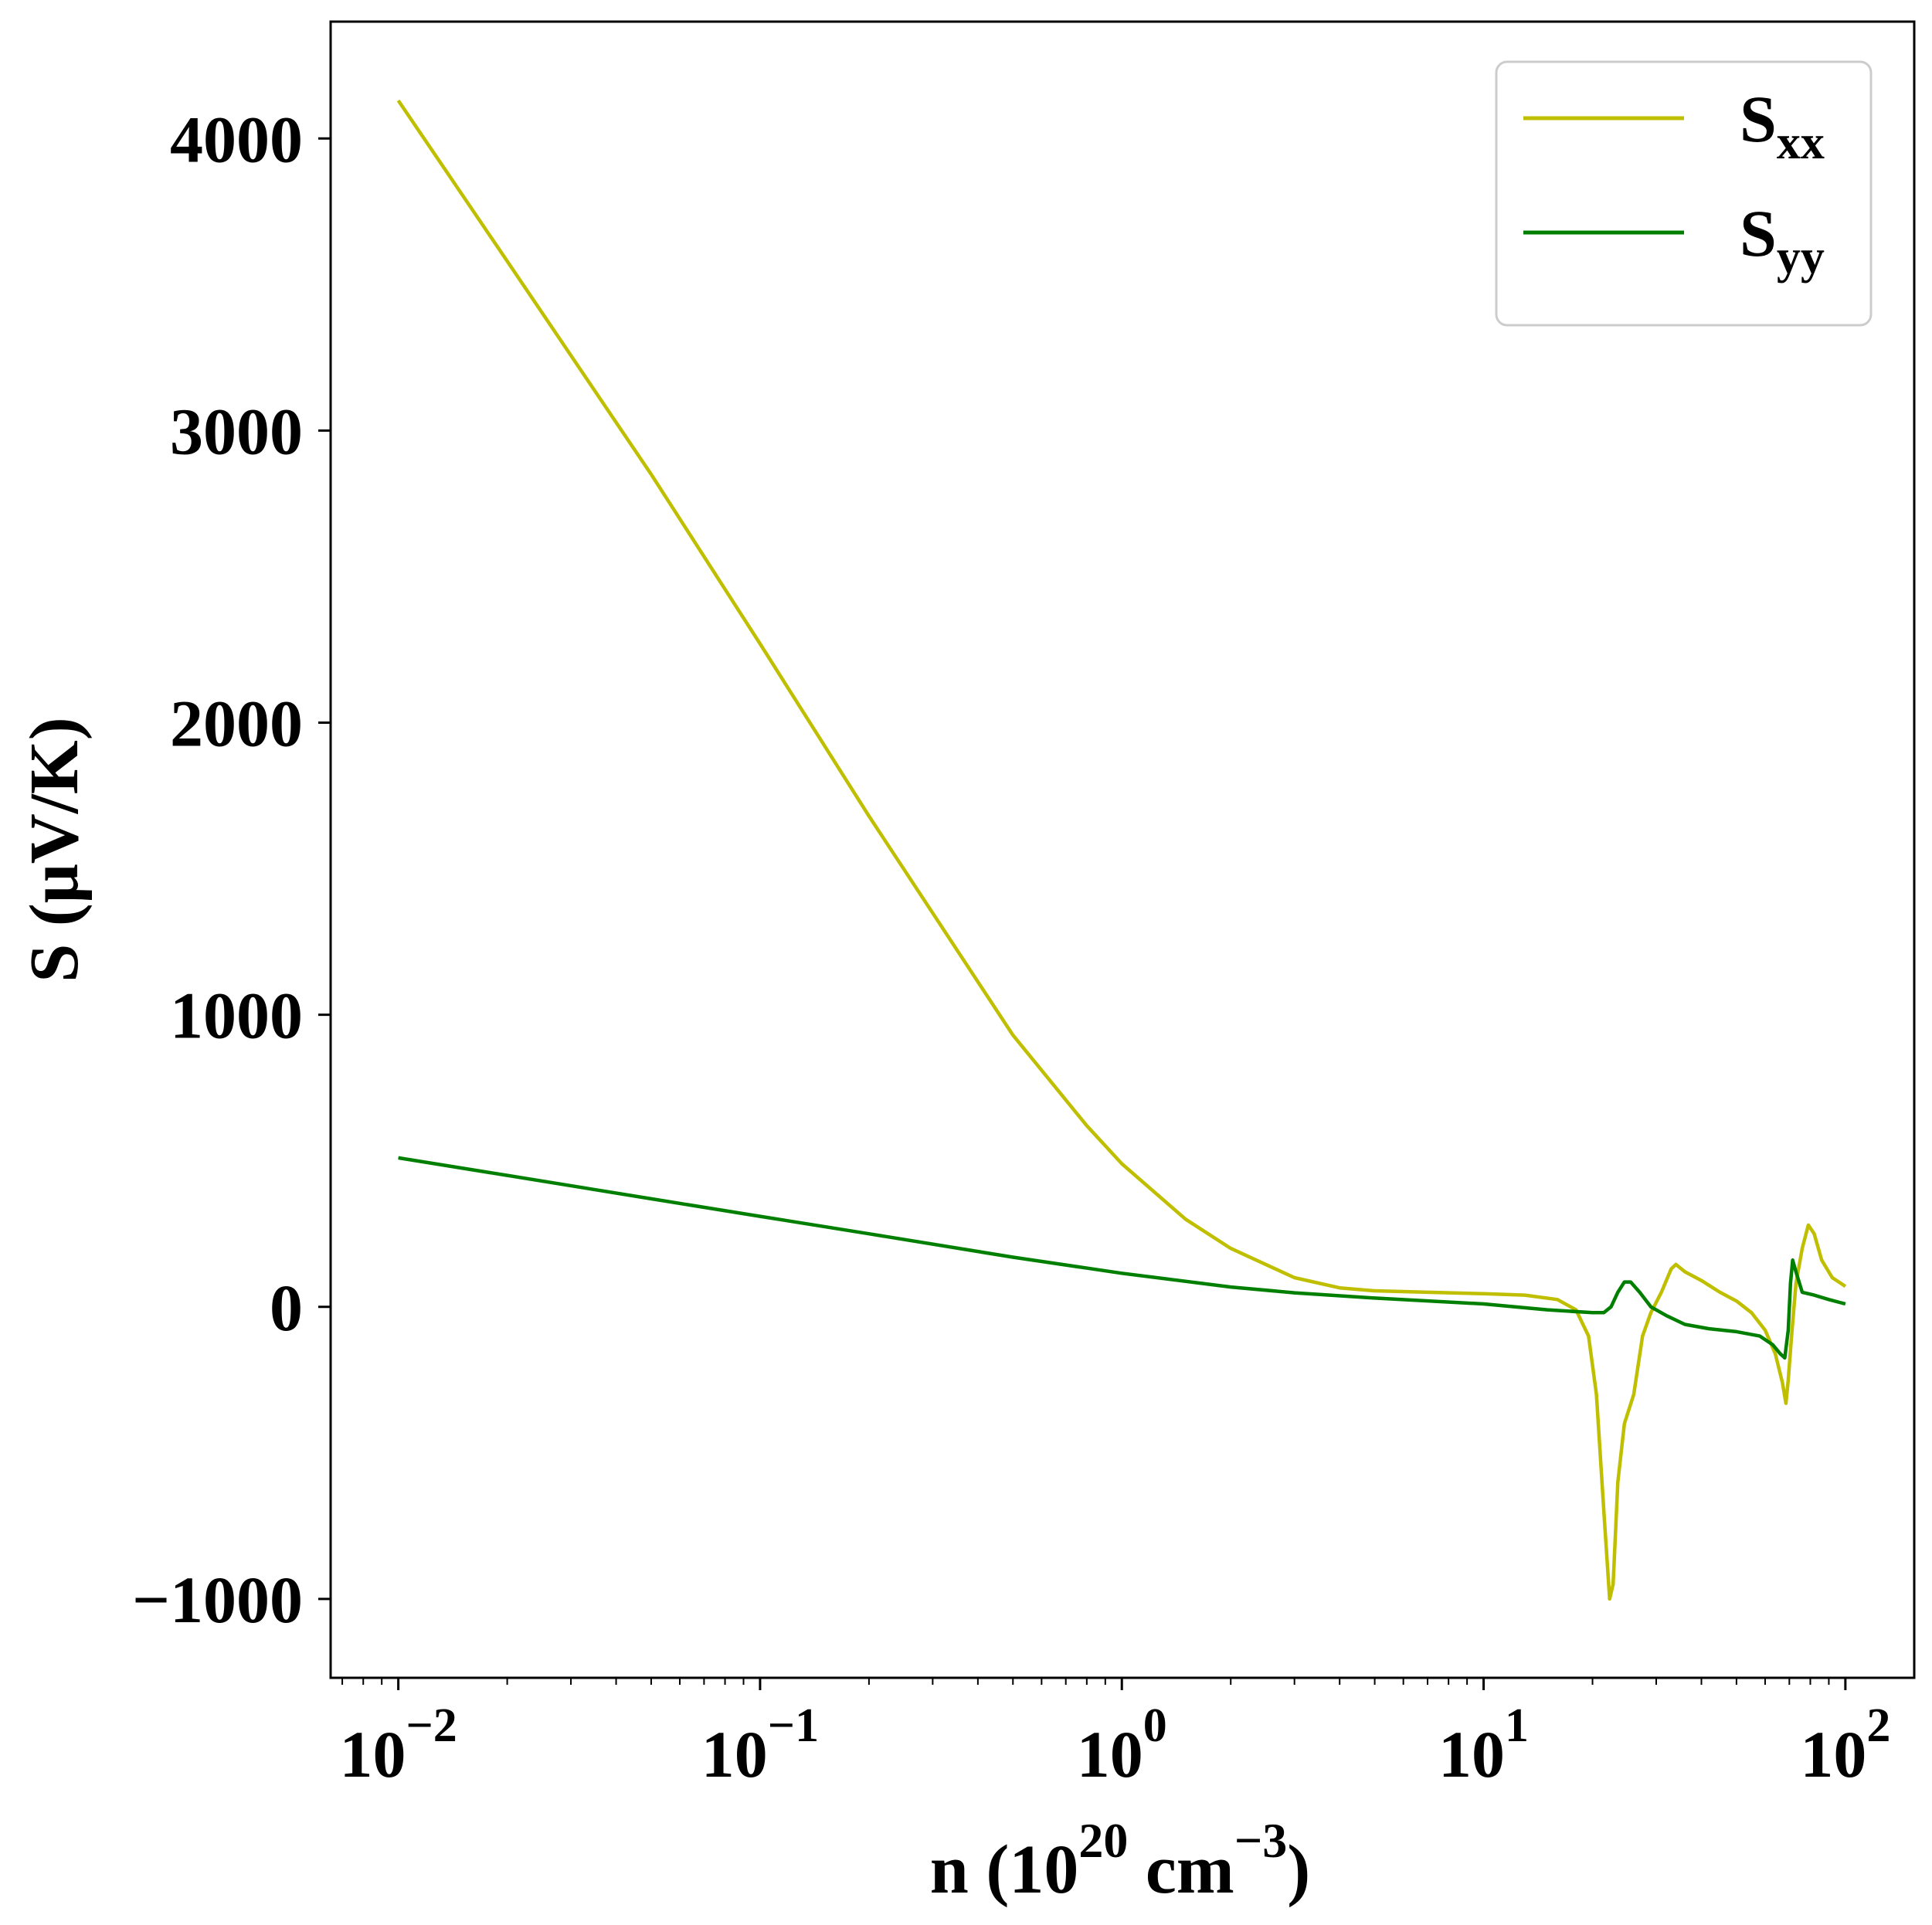 This screenshot has width=1932, height=1925. I want to click on x-tick-label: 10¹, so click(1484, 1745).